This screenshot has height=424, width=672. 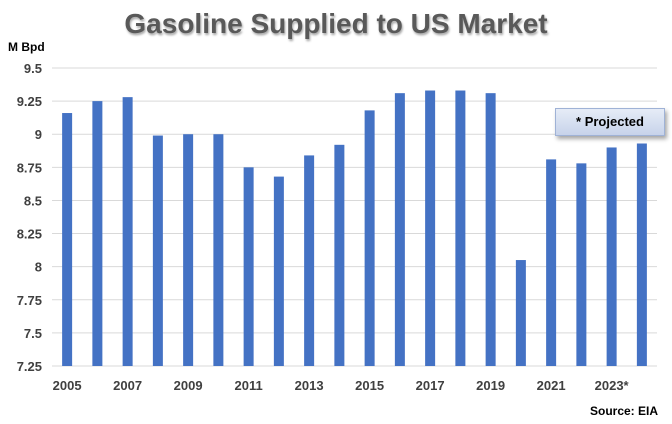 I want to click on y-tick-label: 8, so click(x=38, y=267).